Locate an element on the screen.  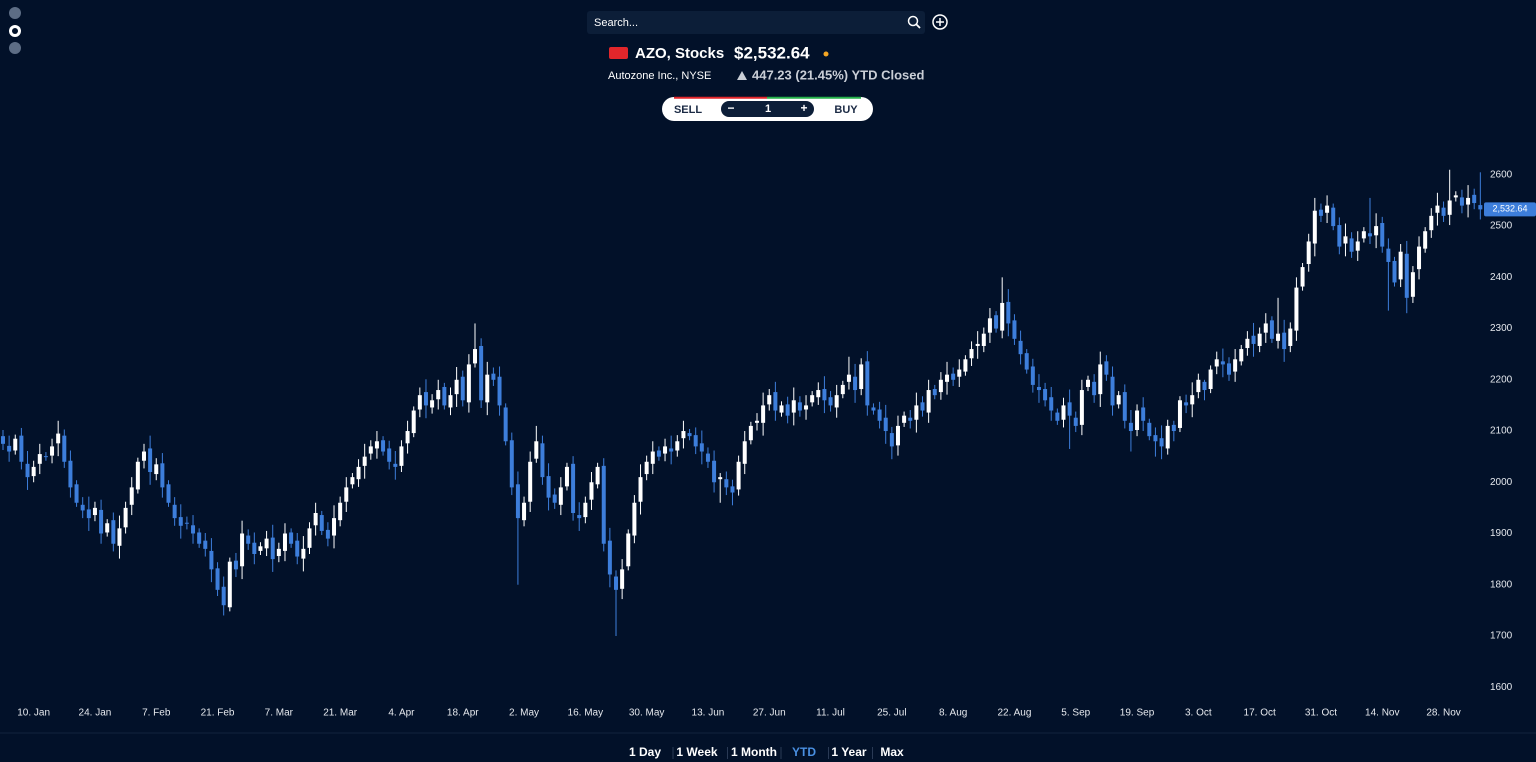
y-tick-label: 2500 is located at coordinates (1501, 226).